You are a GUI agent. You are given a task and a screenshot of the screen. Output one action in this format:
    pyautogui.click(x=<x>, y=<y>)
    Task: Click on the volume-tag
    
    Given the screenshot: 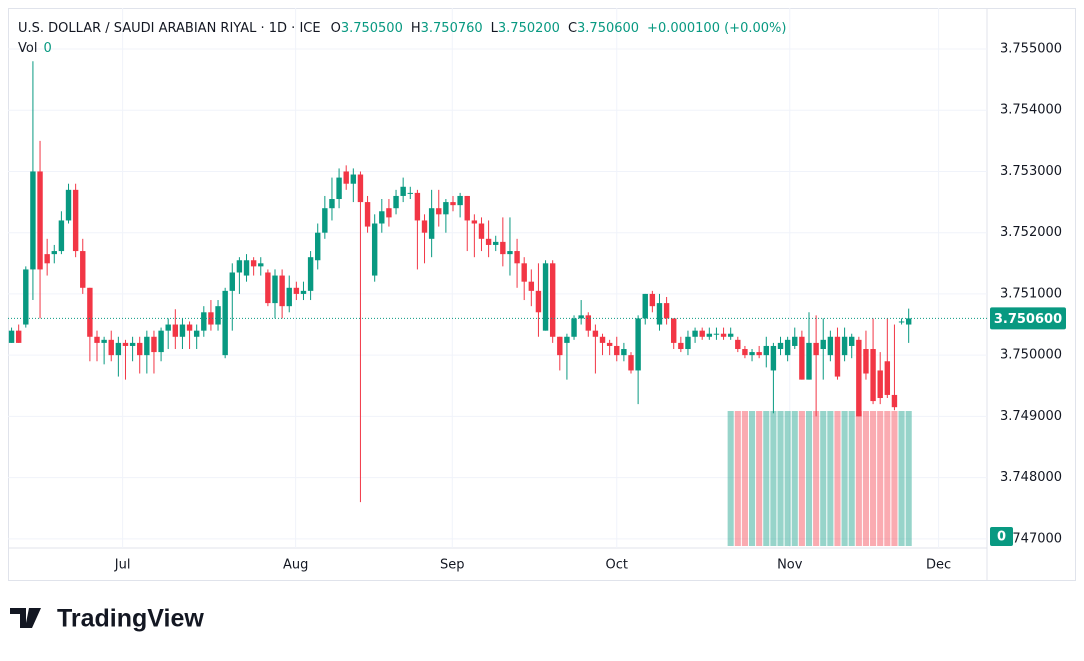 What is the action you would take?
    pyautogui.click(x=1001, y=536)
    